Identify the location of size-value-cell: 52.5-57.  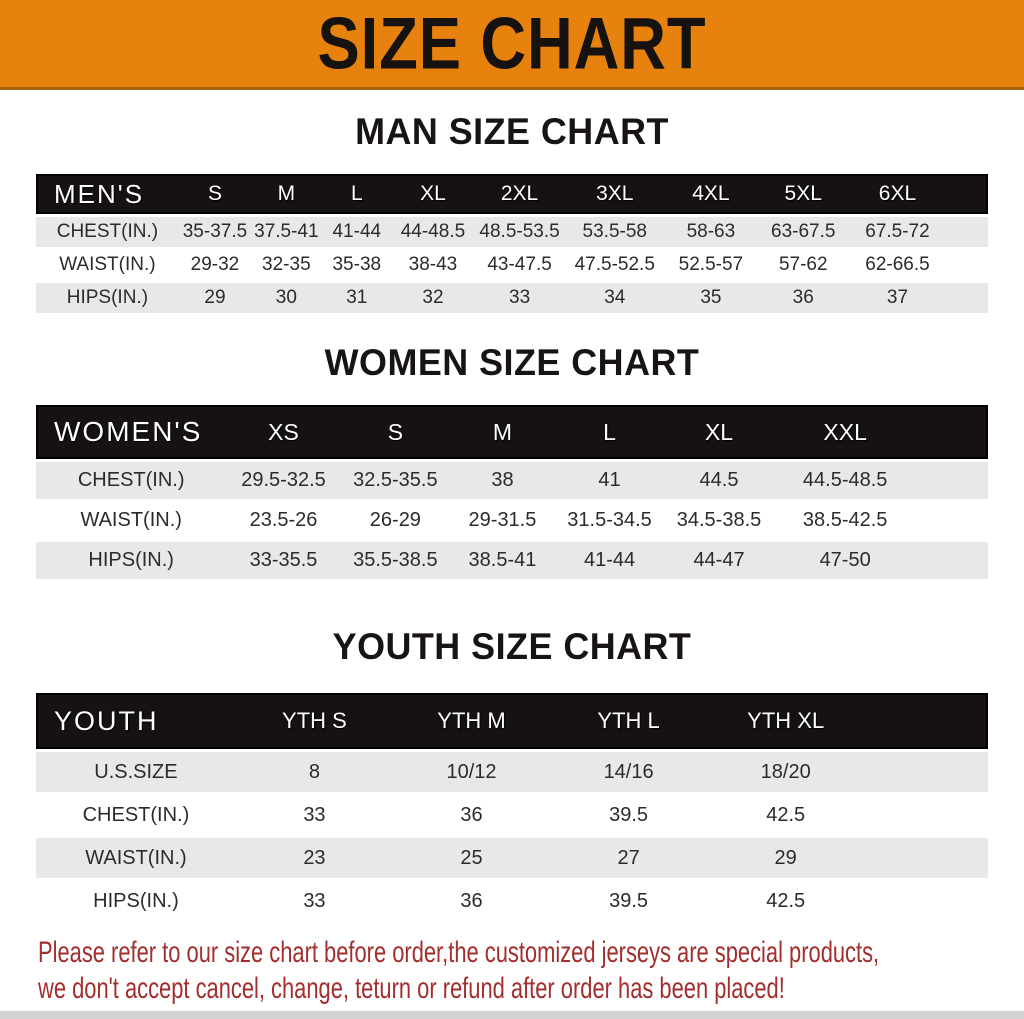
(711, 263).